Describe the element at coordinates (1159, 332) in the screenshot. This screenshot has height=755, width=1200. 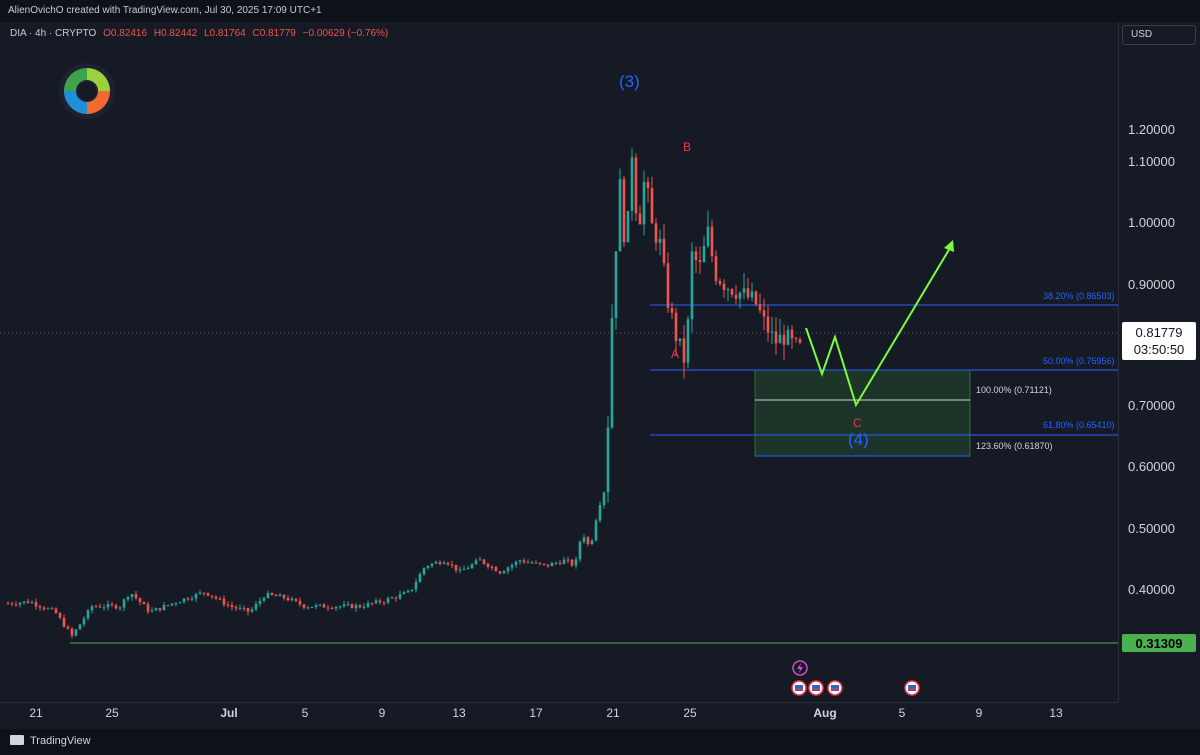
I see `last-price-value: 0.81779` at that location.